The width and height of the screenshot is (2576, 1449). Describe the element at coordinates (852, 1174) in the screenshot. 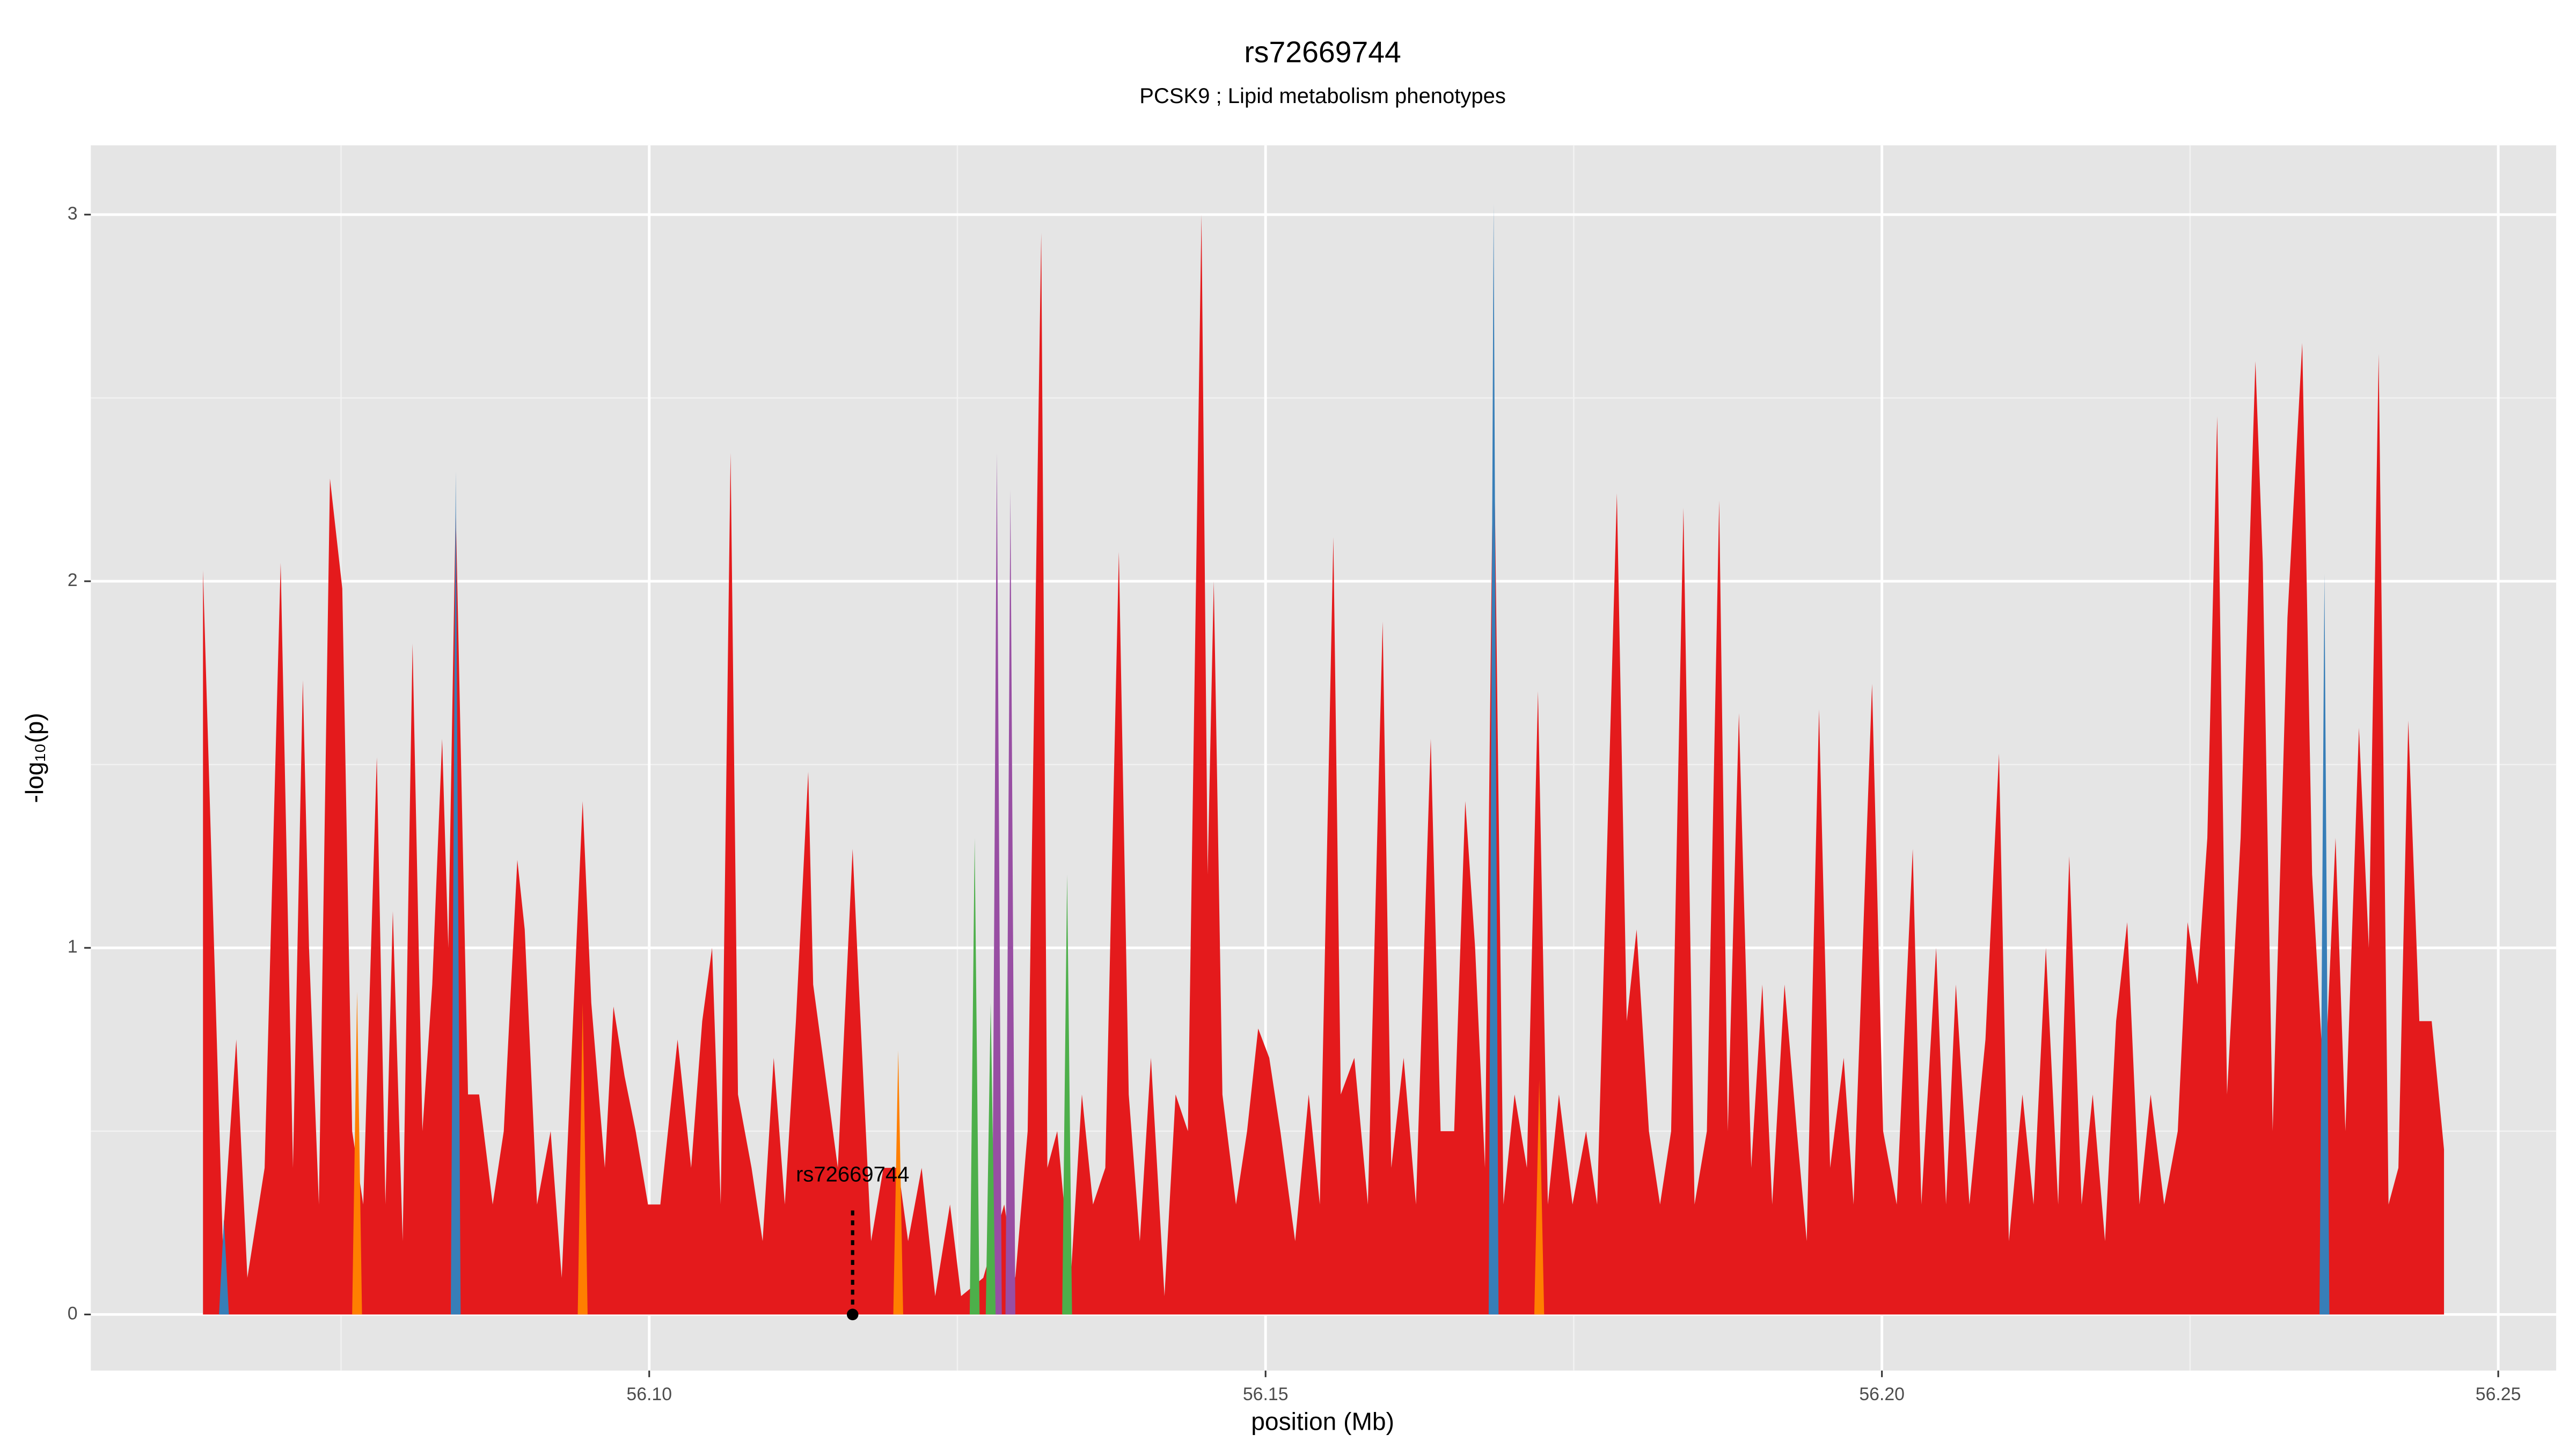

I see `annotation-label: rs72669744` at that location.